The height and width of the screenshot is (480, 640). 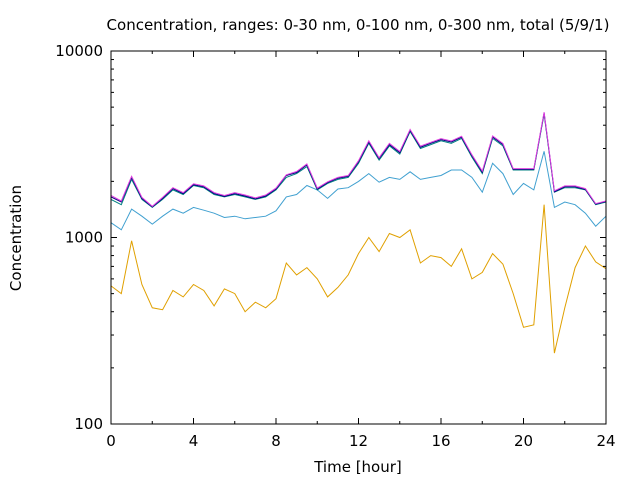 I want to click on x-tick-label: 4, so click(x=194, y=441).